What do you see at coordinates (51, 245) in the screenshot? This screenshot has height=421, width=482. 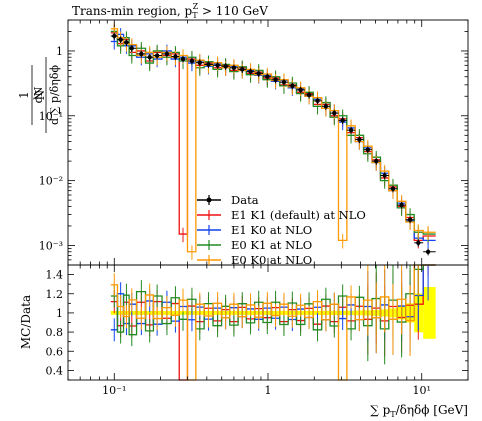 I see `y-tick-label: 10⁻³` at bounding box center [51, 245].